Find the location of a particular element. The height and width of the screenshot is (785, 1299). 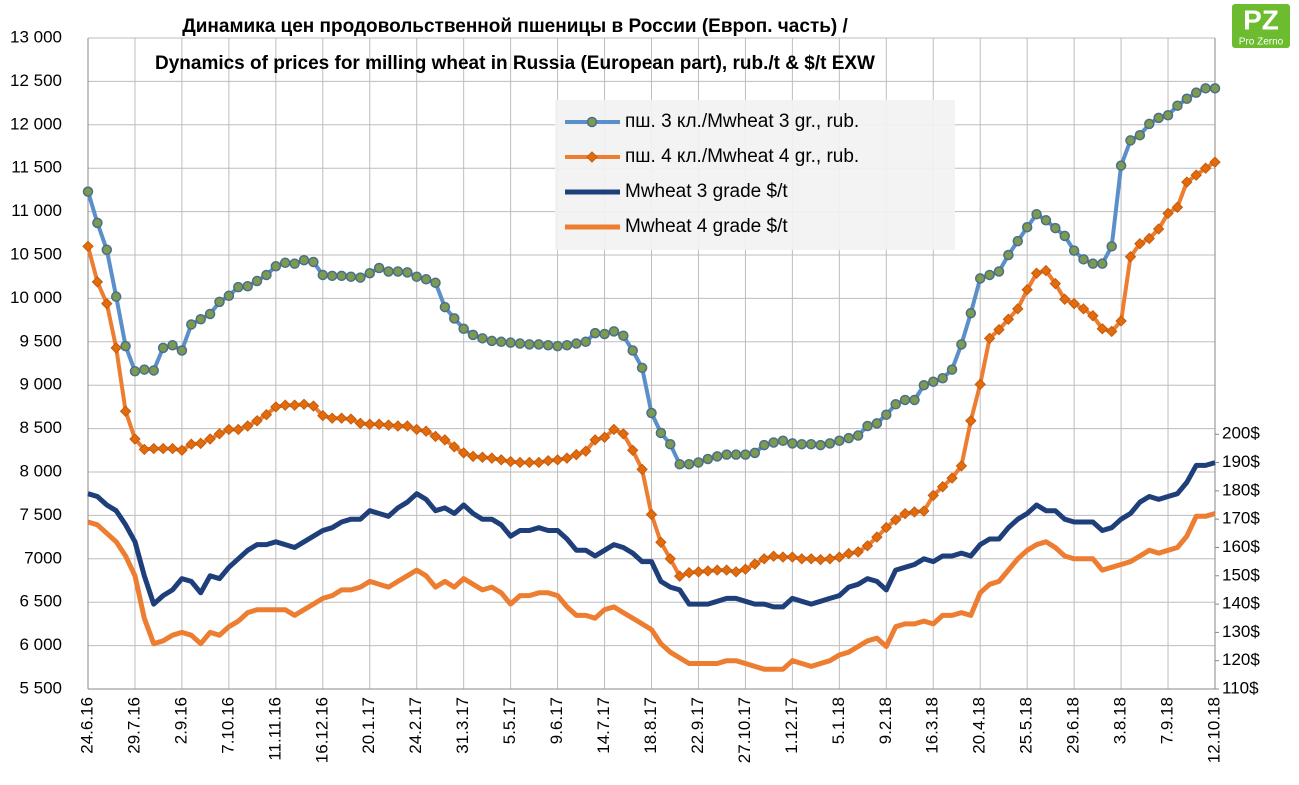

x-tick-label: 3.8.18 is located at coordinates (1120, 720).